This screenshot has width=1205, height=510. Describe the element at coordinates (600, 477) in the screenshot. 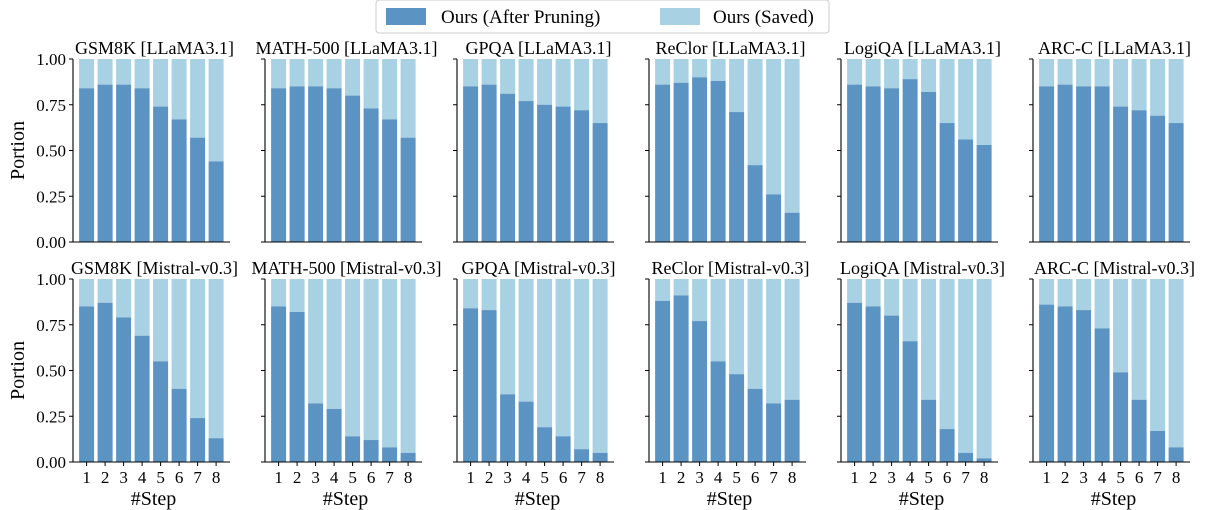

I see `x-tick-label: 8` at that location.